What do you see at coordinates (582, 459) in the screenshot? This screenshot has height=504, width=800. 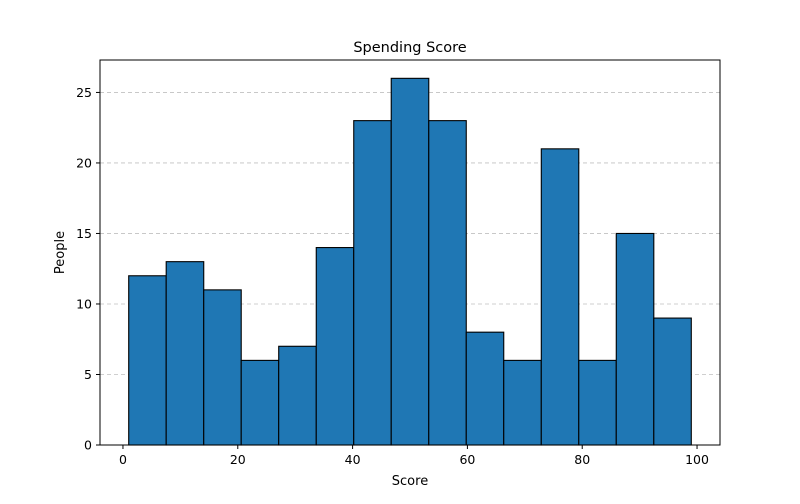 I see `x-tick-label-80: 80` at bounding box center [582, 459].